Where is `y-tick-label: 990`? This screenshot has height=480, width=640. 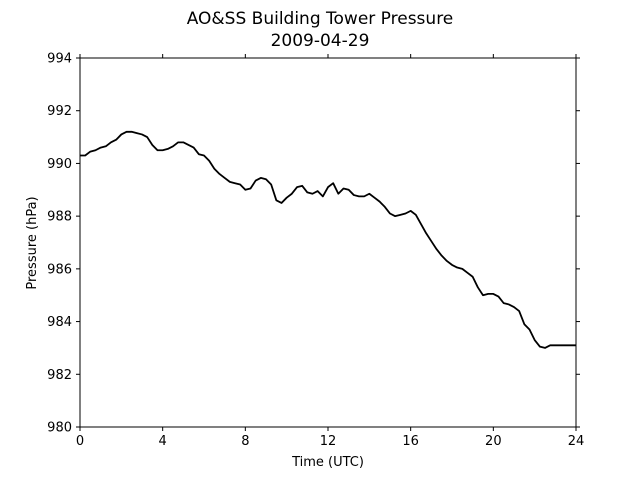 y-tick-label: 990 is located at coordinates (59, 164).